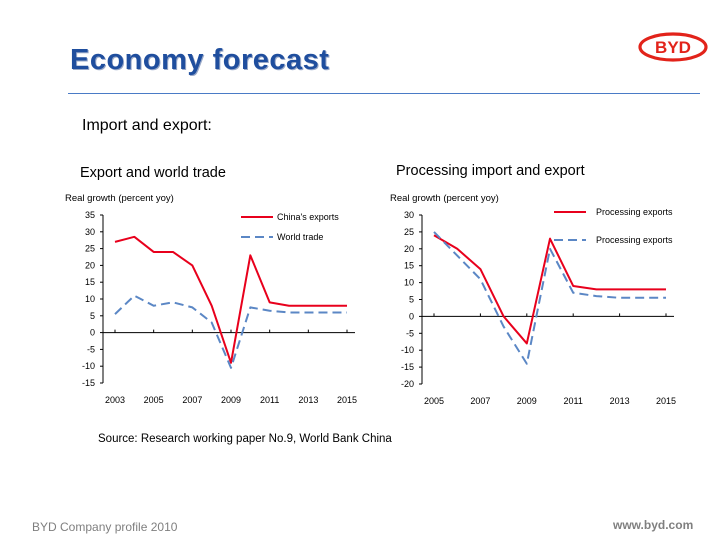 This screenshot has width=728, height=546. What do you see at coordinates (90, 215) in the screenshot?
I see `y-tick-label: 35` at bounding box center [90, 215].